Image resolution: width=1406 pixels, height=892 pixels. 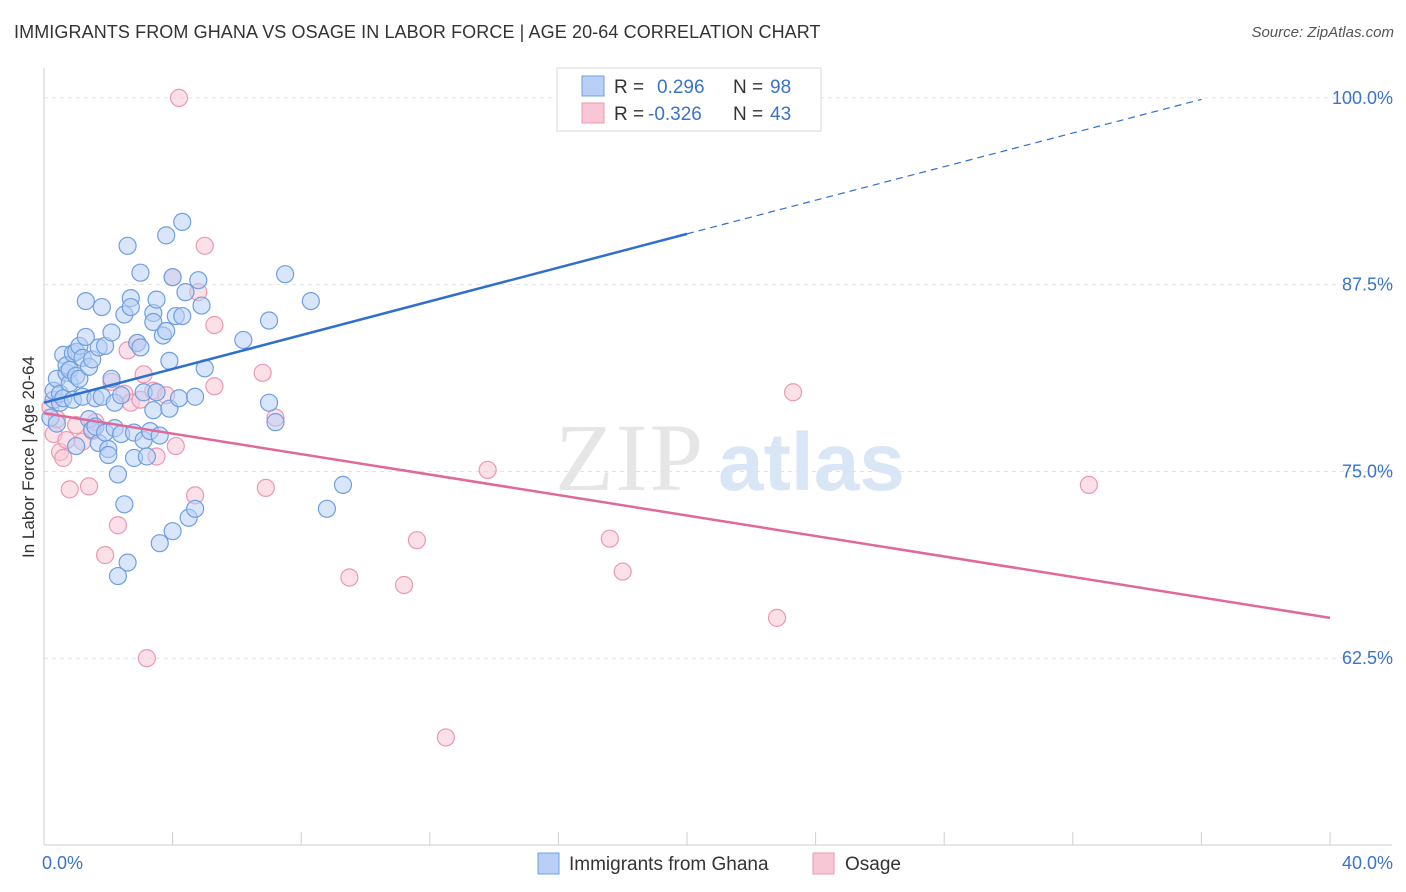 I want to click on y-axis-label: In Labor Force | Age 20-64, so click(x=28, y=457).